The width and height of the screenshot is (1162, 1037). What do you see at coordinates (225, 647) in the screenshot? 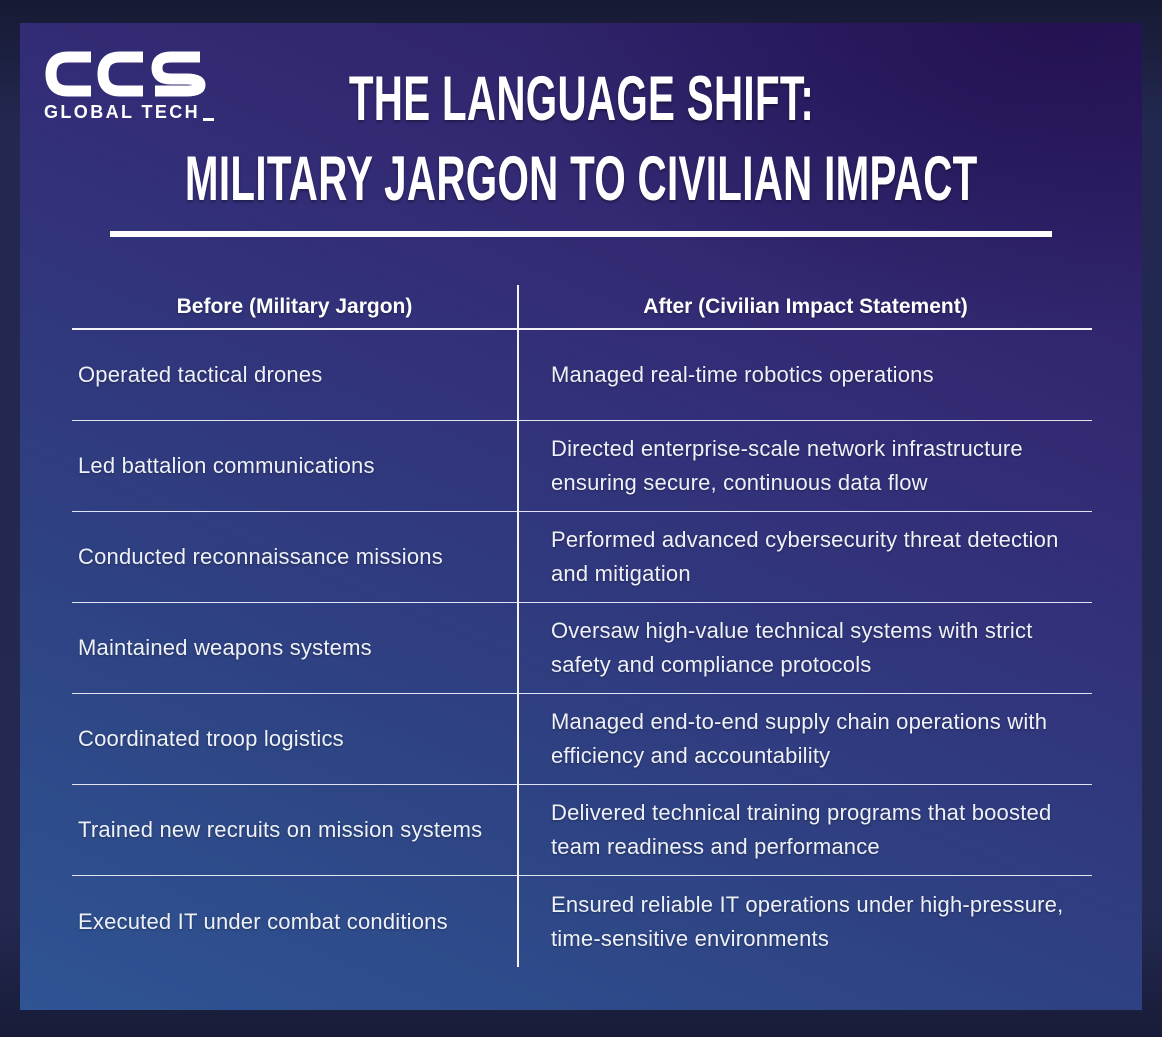
I see `before-text: Maintained weapons systems` at bounding box center [225, 647].